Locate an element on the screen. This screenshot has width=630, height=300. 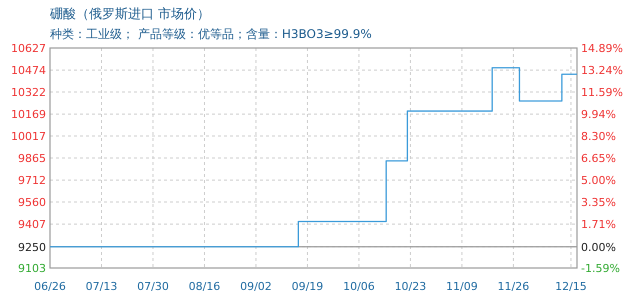
x-tick-label: 12/15 is located at coordinates (571, 286).